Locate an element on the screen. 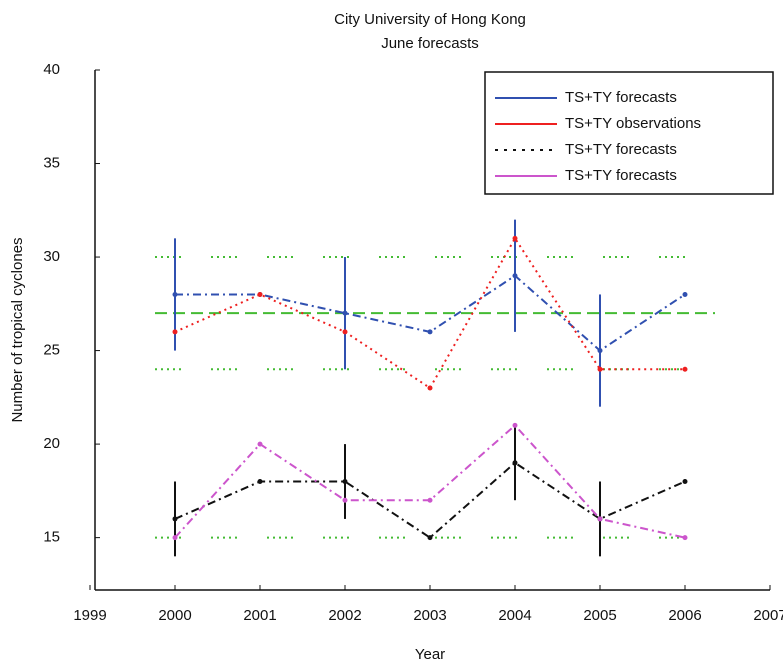  y-tick-label: 35 is located at coordinates (51, 162).